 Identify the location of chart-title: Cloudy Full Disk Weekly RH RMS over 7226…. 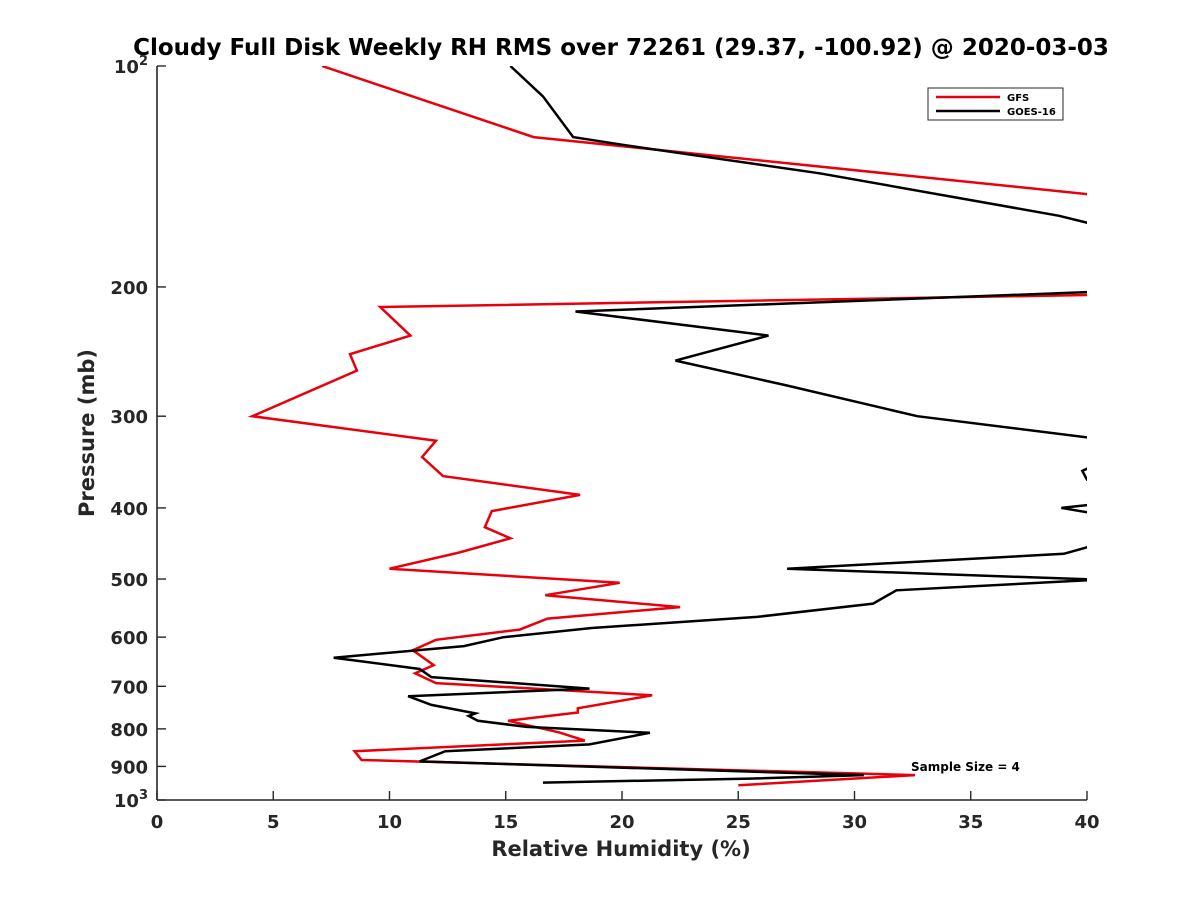
(621, 48).